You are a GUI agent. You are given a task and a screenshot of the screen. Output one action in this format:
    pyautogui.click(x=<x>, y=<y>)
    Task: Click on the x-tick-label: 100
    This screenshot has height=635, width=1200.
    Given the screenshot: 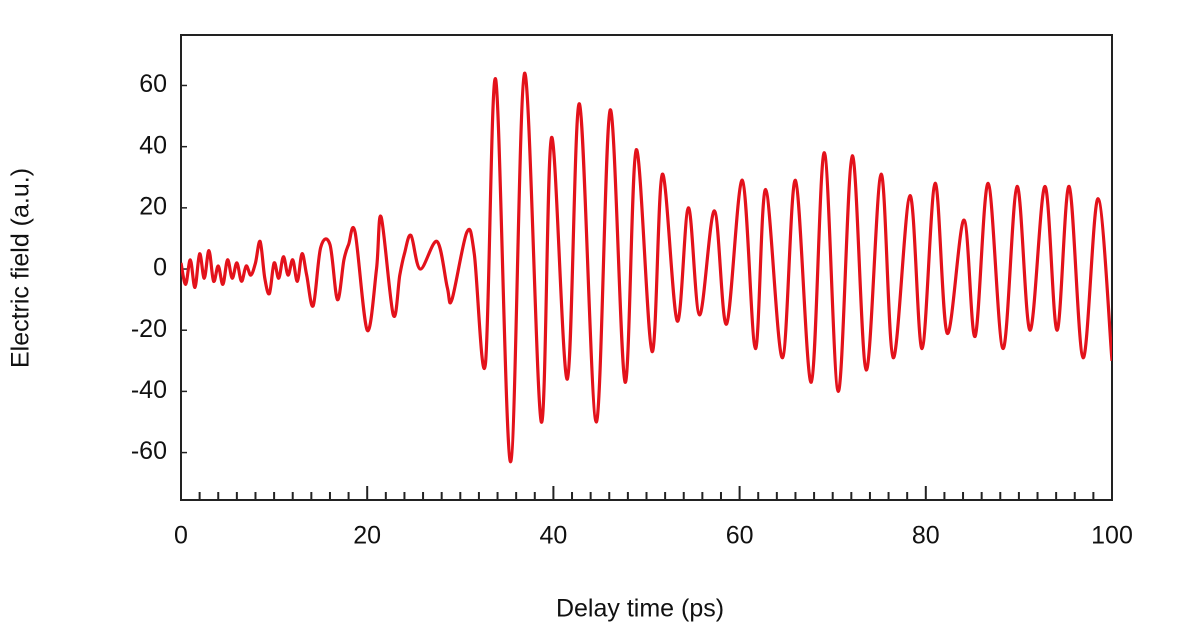 What is the action you would take?
    pyautogui.click(x=1112, y=536)
    